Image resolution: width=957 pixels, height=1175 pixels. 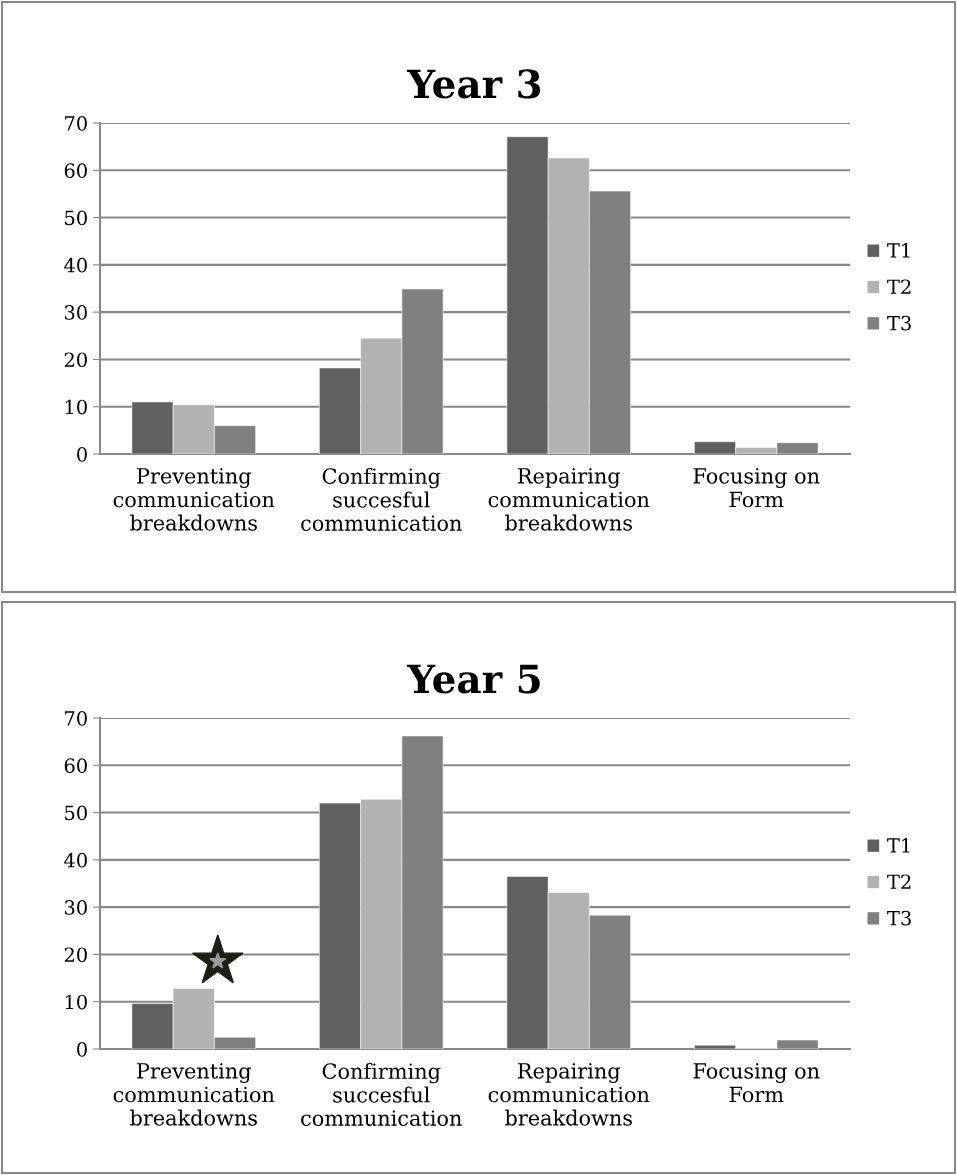 What do you see at coordinates (473, 84) in the screenshot?
I see `chart-title: Year 3` at bounding box center [473, 84].